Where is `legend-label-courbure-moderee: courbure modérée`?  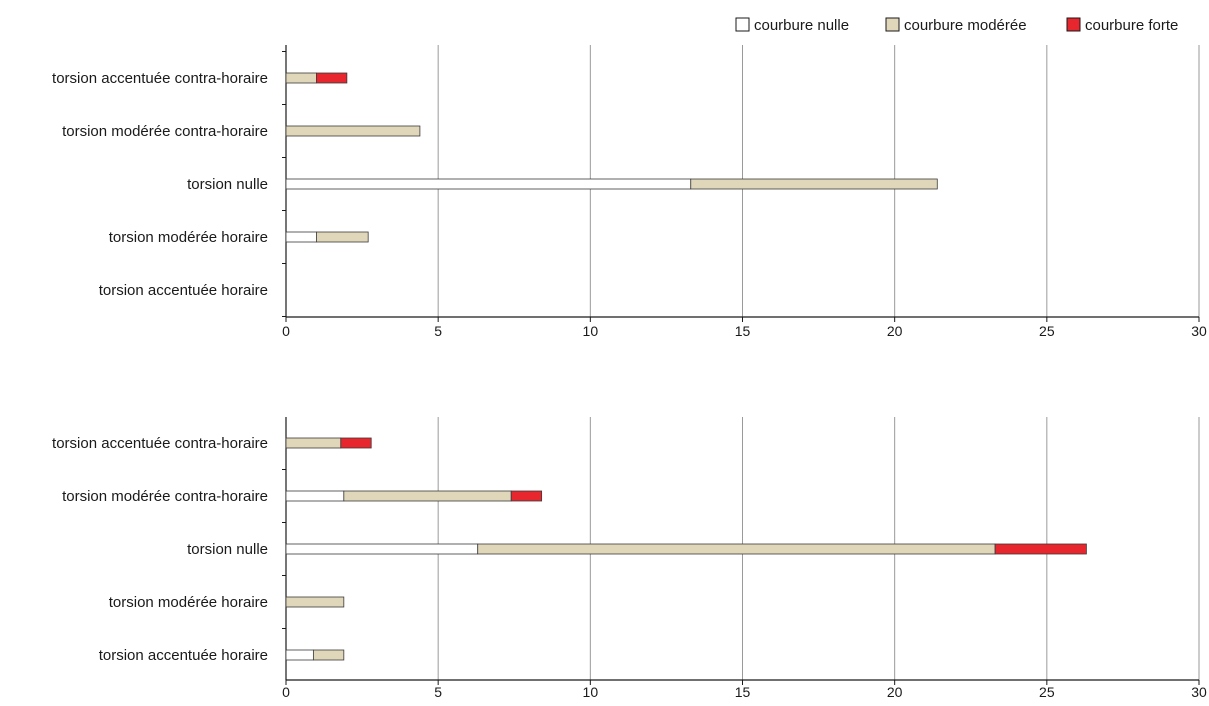 legend-label-courbure-moderee: courbure modérée is located at coordinates (965, 25).